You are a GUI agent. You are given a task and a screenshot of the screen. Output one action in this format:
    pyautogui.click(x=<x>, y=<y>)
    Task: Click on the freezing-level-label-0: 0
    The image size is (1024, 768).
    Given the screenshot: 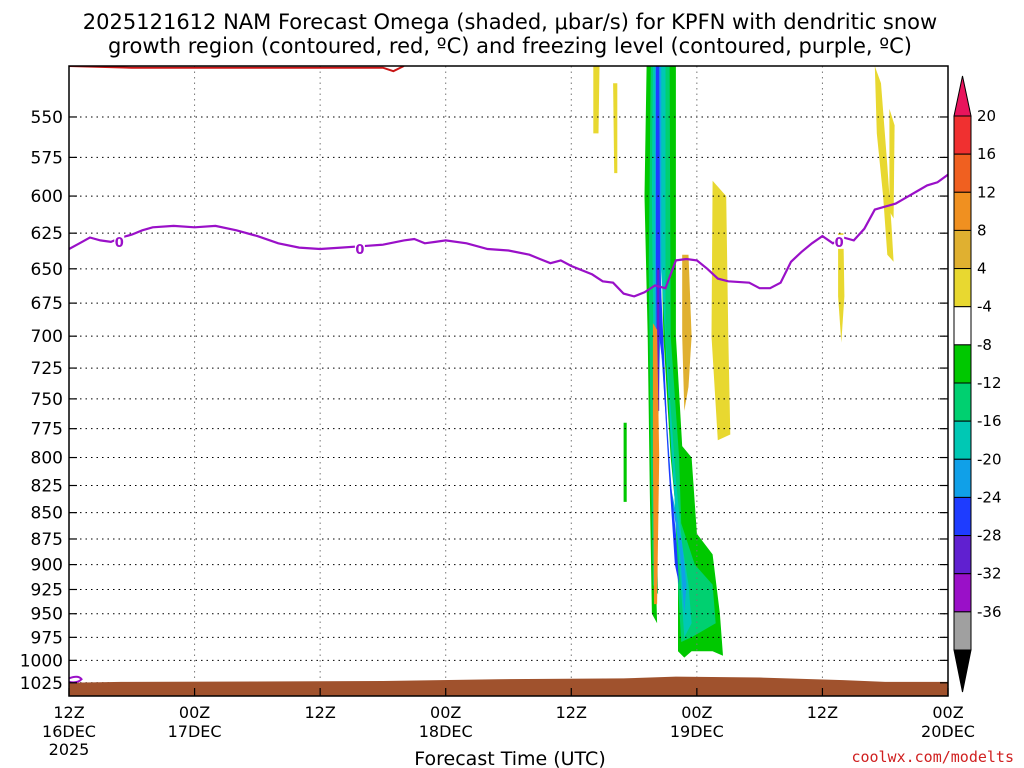 What is the action you would take?
    pyautogui.click(x=119, y=243)
    